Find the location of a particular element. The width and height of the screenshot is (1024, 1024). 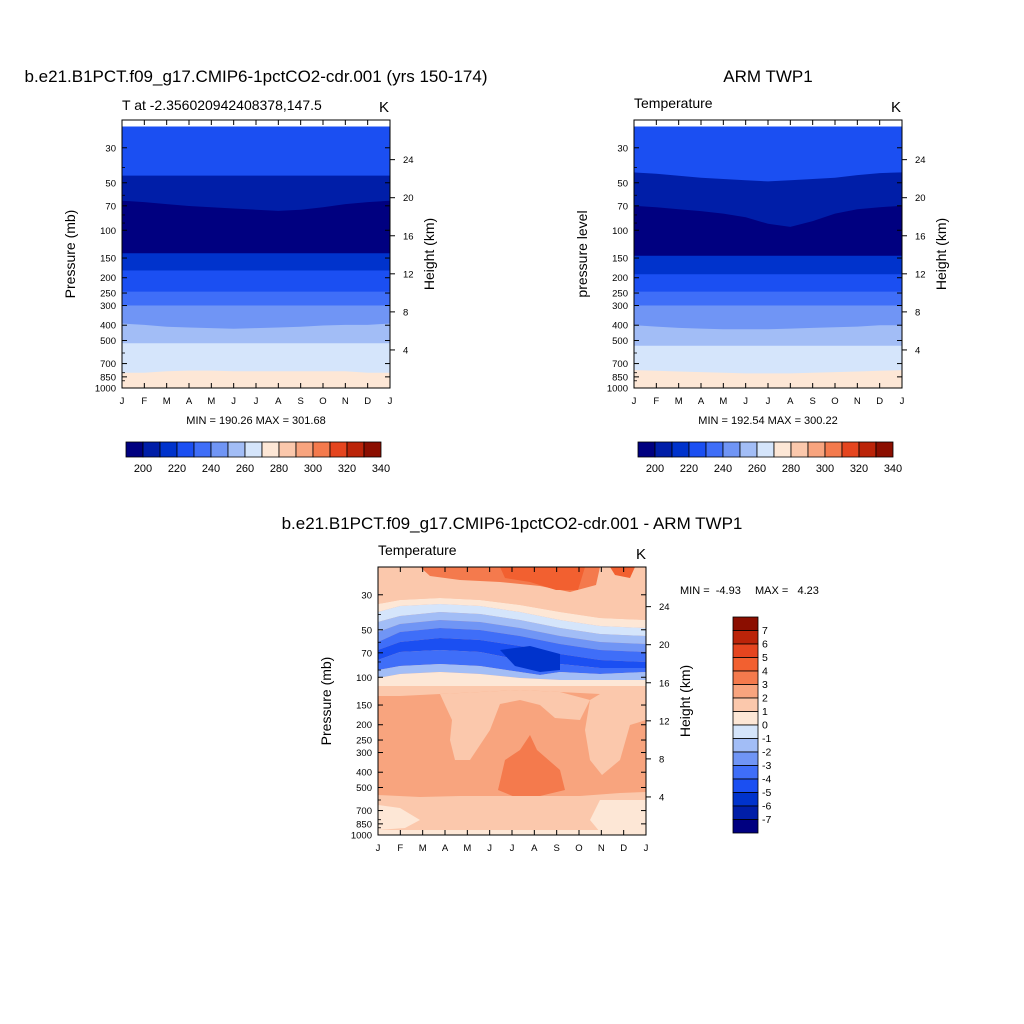

colorbar-label: -3 is located at coordinates (766, 766).